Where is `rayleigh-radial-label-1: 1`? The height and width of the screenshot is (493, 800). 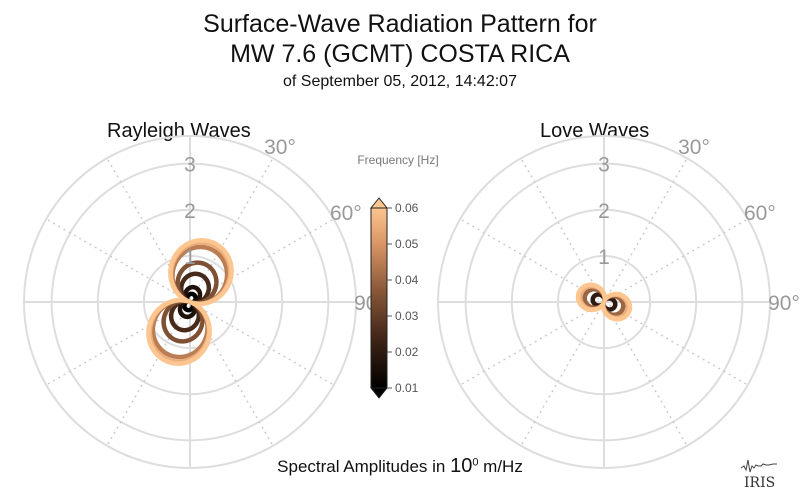
rayleigh-radial-label-1: 1 is located at coordinates (190, 257).